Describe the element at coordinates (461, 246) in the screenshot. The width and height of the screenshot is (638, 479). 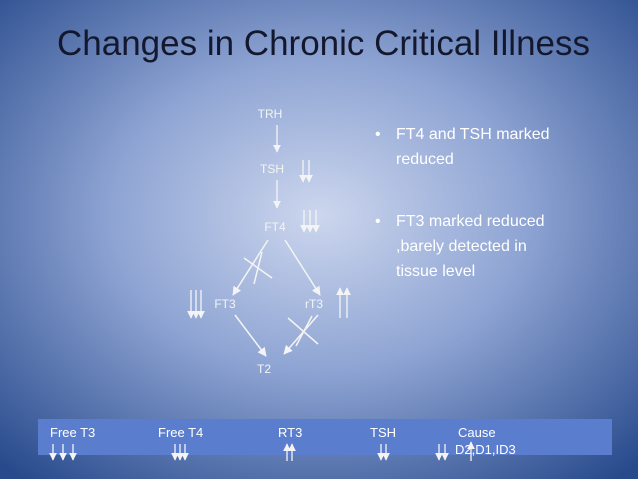
I see `bullet-line: ,barely detected in` at that location.